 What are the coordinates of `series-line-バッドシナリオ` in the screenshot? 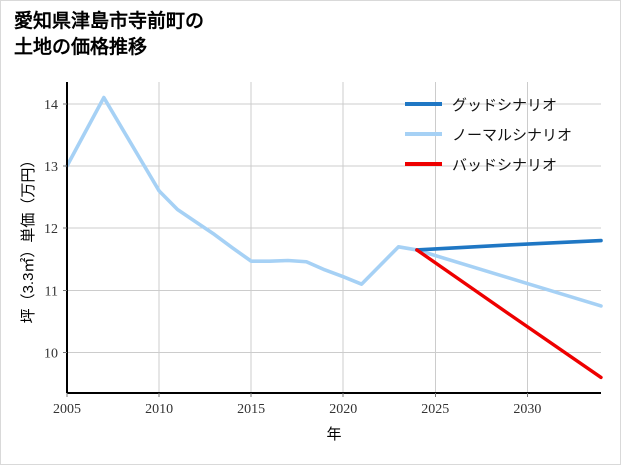 It's located at (509, 314).